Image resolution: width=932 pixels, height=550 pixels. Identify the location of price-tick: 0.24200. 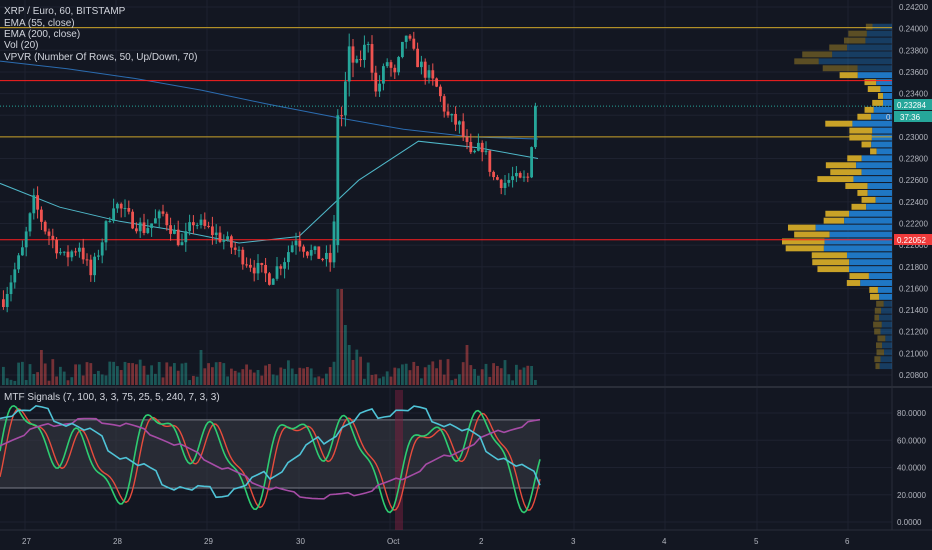
(913, 7).